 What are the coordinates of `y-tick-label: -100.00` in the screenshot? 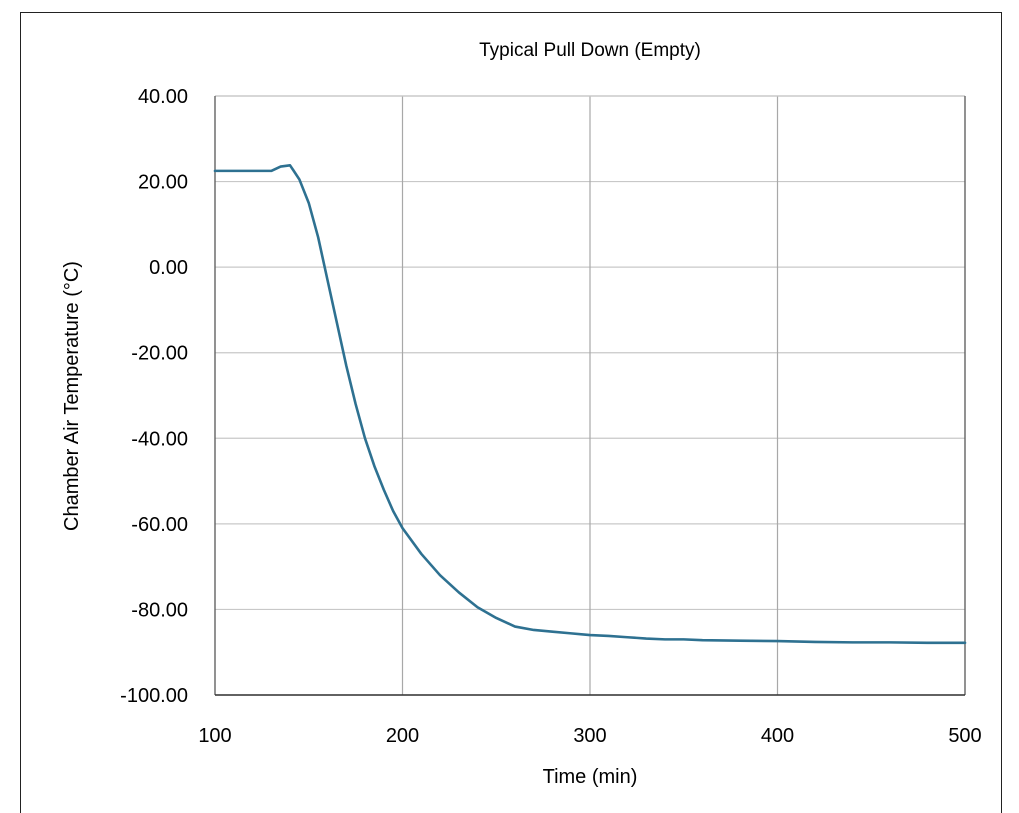 It's located at (154, 696).